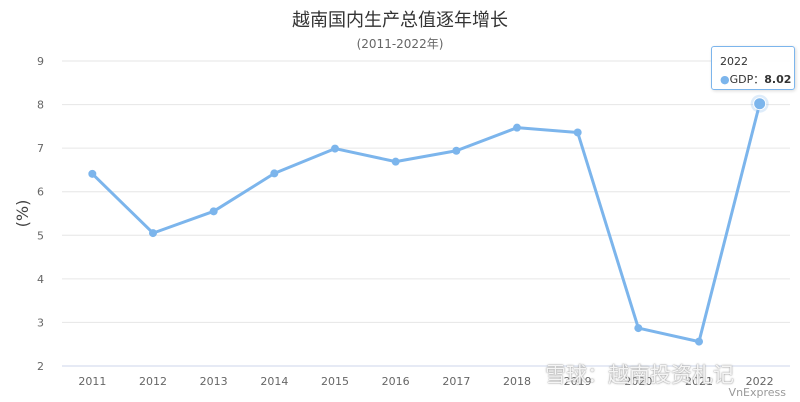  I want to click on x-tick-label: 2022, so click(760, 381).